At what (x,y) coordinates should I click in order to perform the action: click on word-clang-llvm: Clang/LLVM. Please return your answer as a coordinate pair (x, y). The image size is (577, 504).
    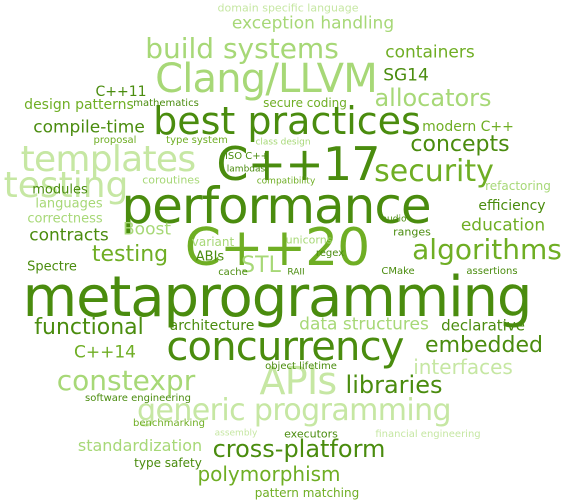
    Looking at the image, I should click on (266, 79).